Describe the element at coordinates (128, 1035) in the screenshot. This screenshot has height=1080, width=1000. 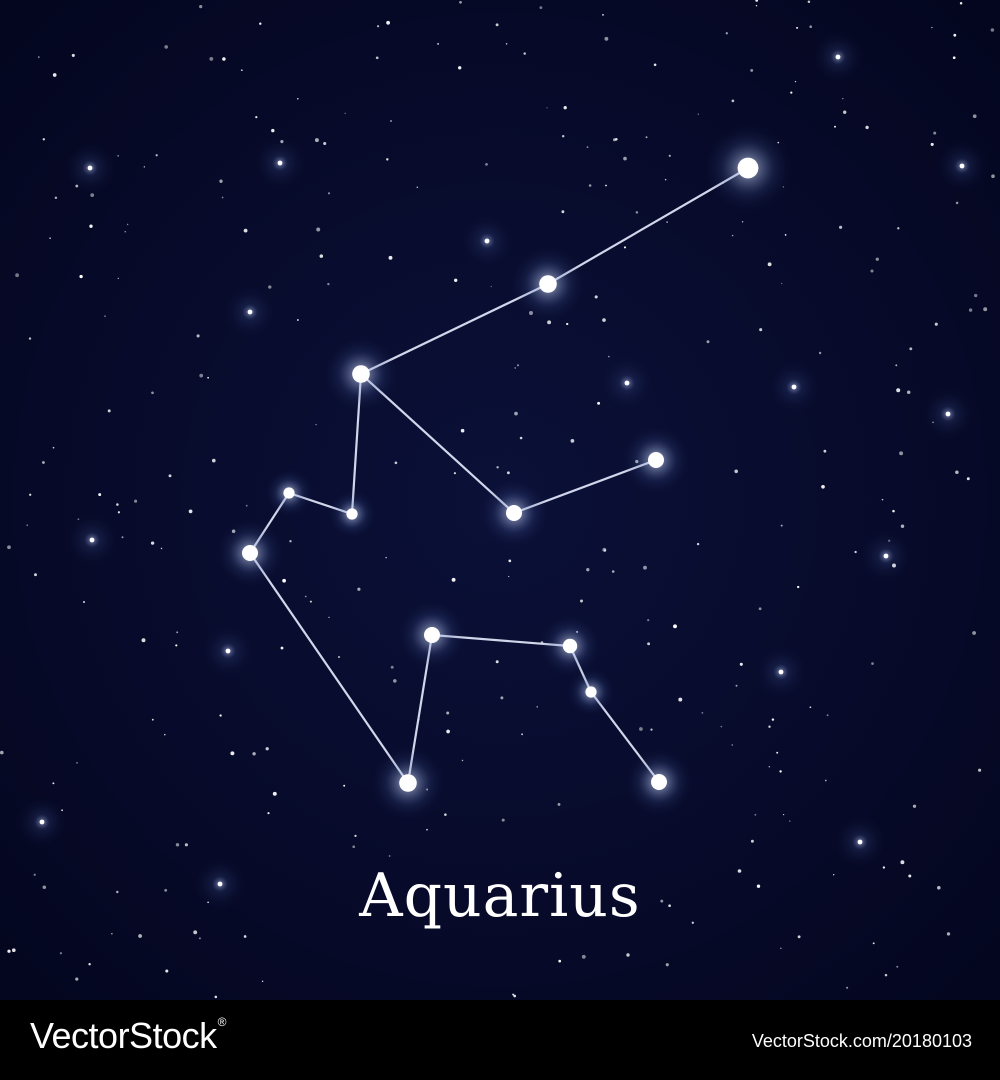
I see `brand-logo: VectorStock®` at that location.